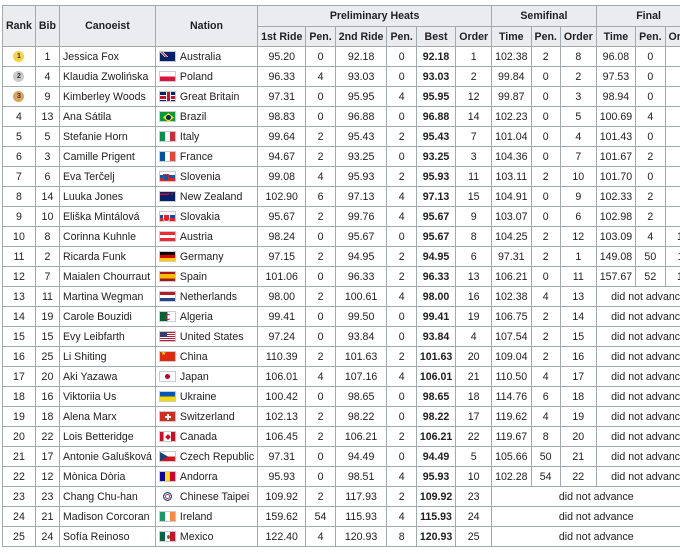 The image size is (680, 554). What do you see at coordinates (511, 276) in the screenshot?
I see `sf-time-cell: 106.21` at bounding box center [511, 276].